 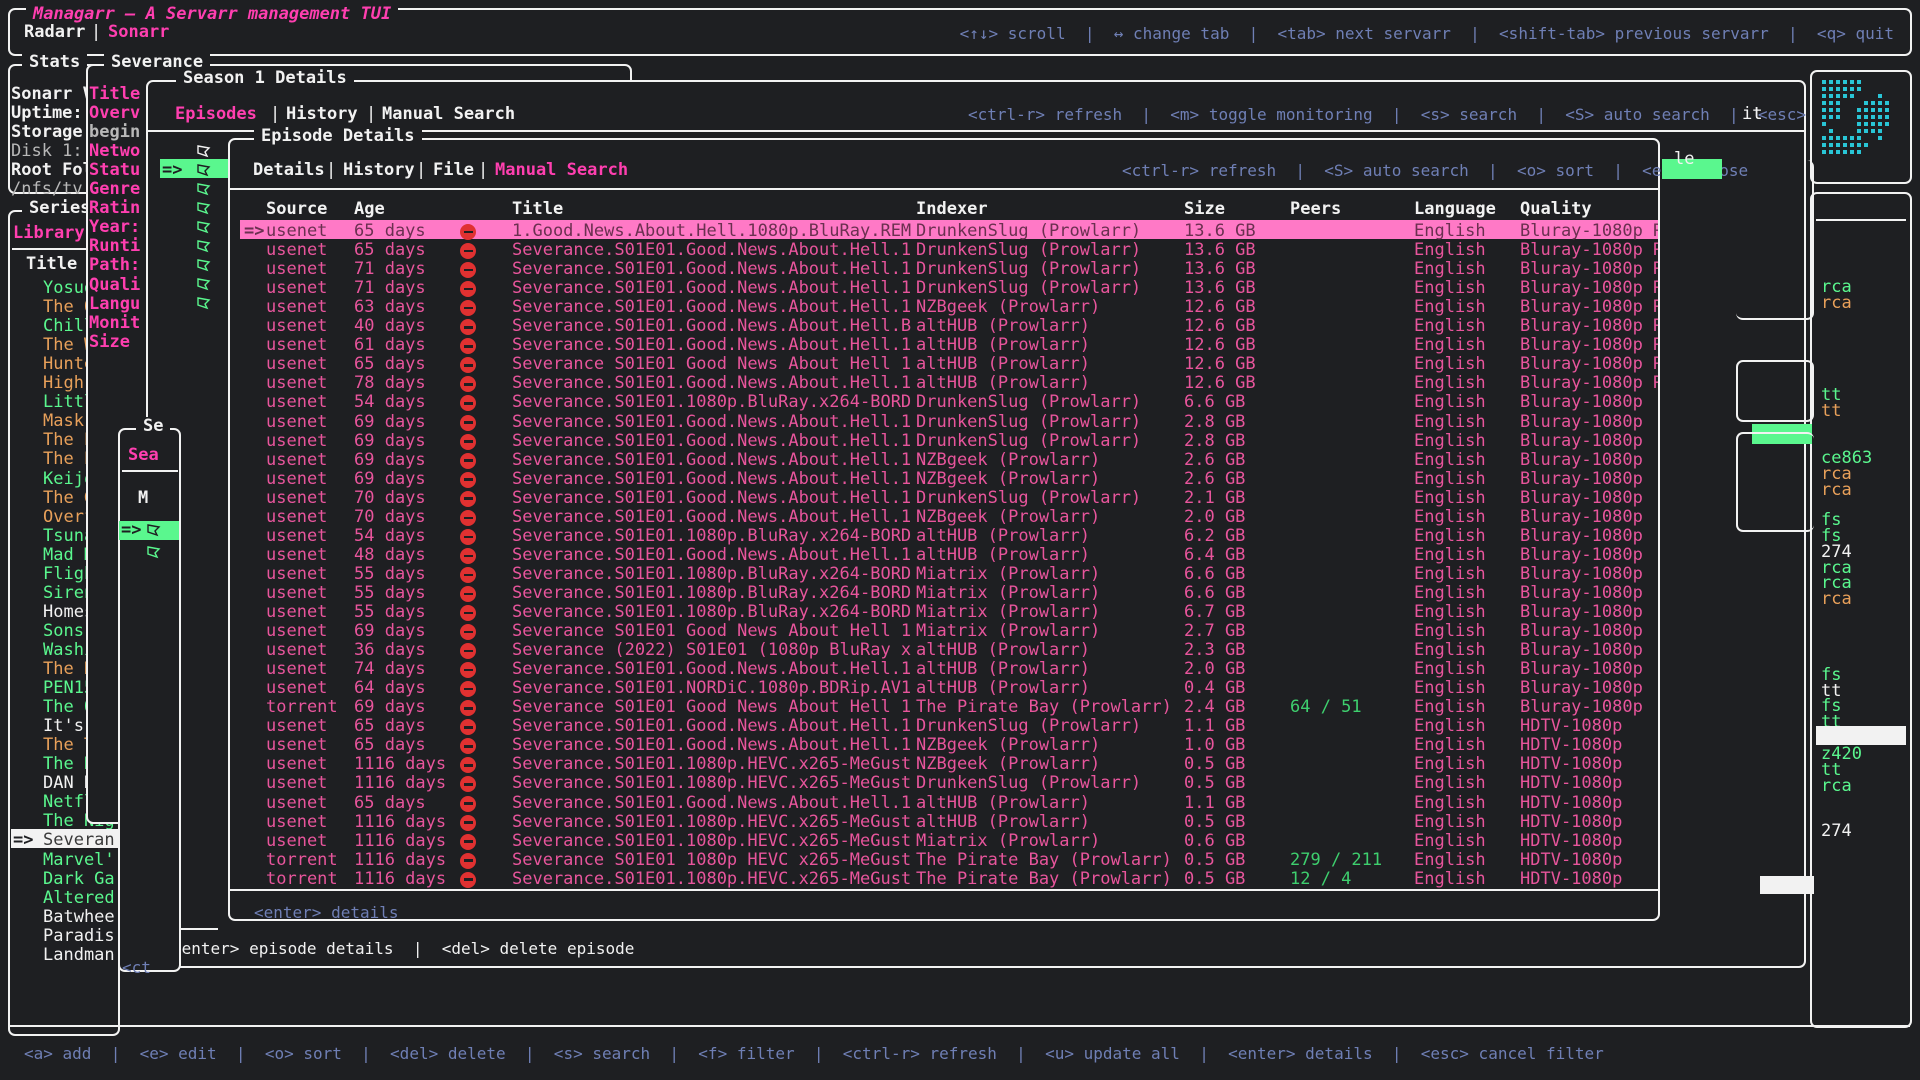 What do you see at coordinates (1044, 879) in the screenshot?
I see `results-cell-indexer: The Pirate Bay (Prowlarr)` at bounding box center [1044, 879].